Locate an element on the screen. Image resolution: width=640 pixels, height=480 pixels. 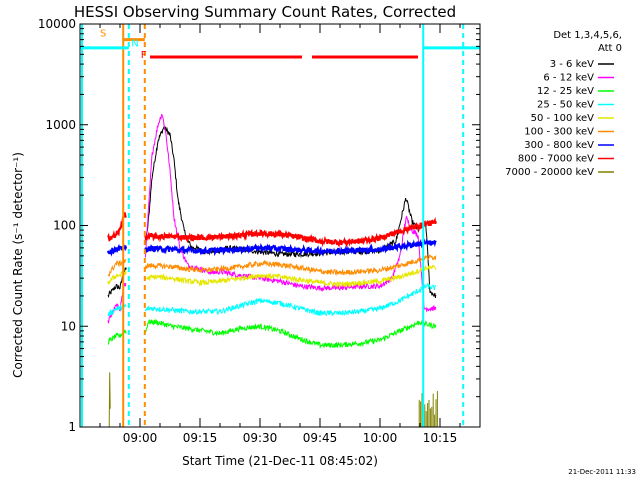
flag-label: F is located at coordinates (144, 55).